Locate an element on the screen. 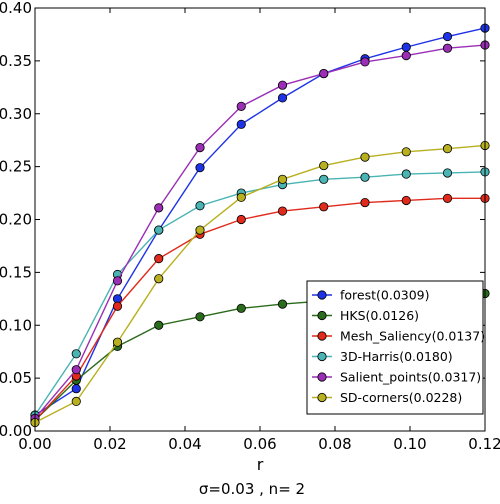 This screenshot has width=500, height=504. y-tick-label: 0.20 is located at coordinates (16, 220).